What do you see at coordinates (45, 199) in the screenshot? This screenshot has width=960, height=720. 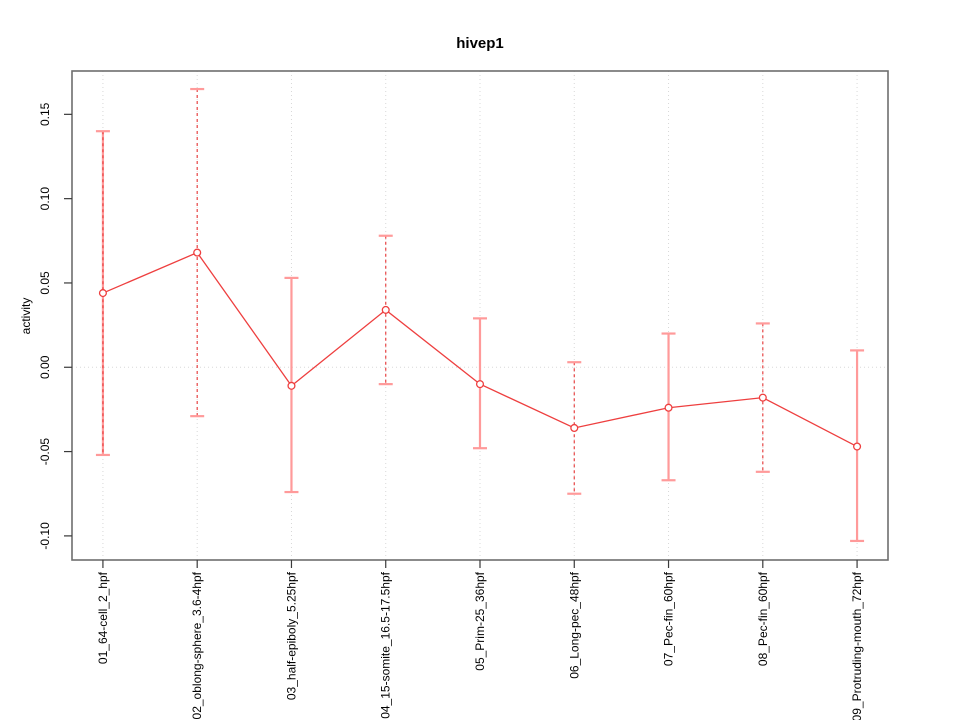 I see `y-tick-label: 0.10` at bounding box center [45, 199].